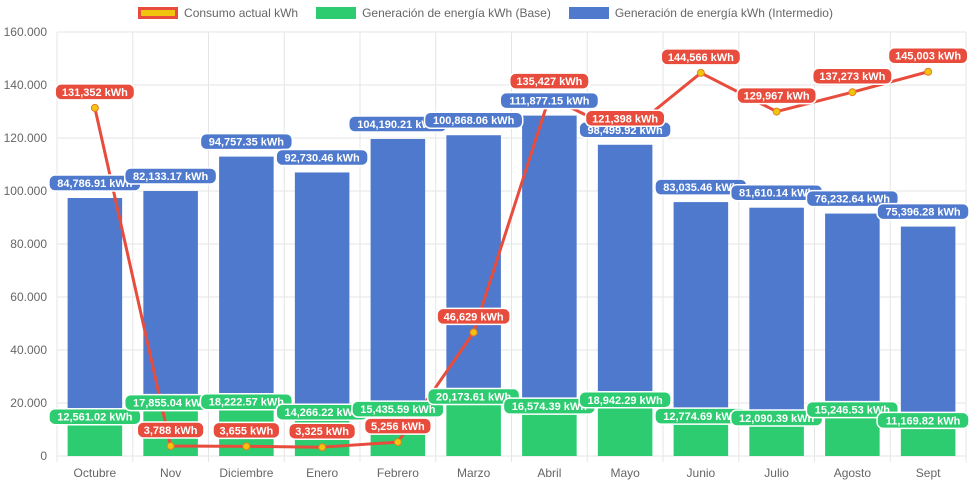 This screenshot has height=485, width=971. Describe the element at coordinates (776, 473) in the screenshot. I see `x-tick-label: Julio` at that location.